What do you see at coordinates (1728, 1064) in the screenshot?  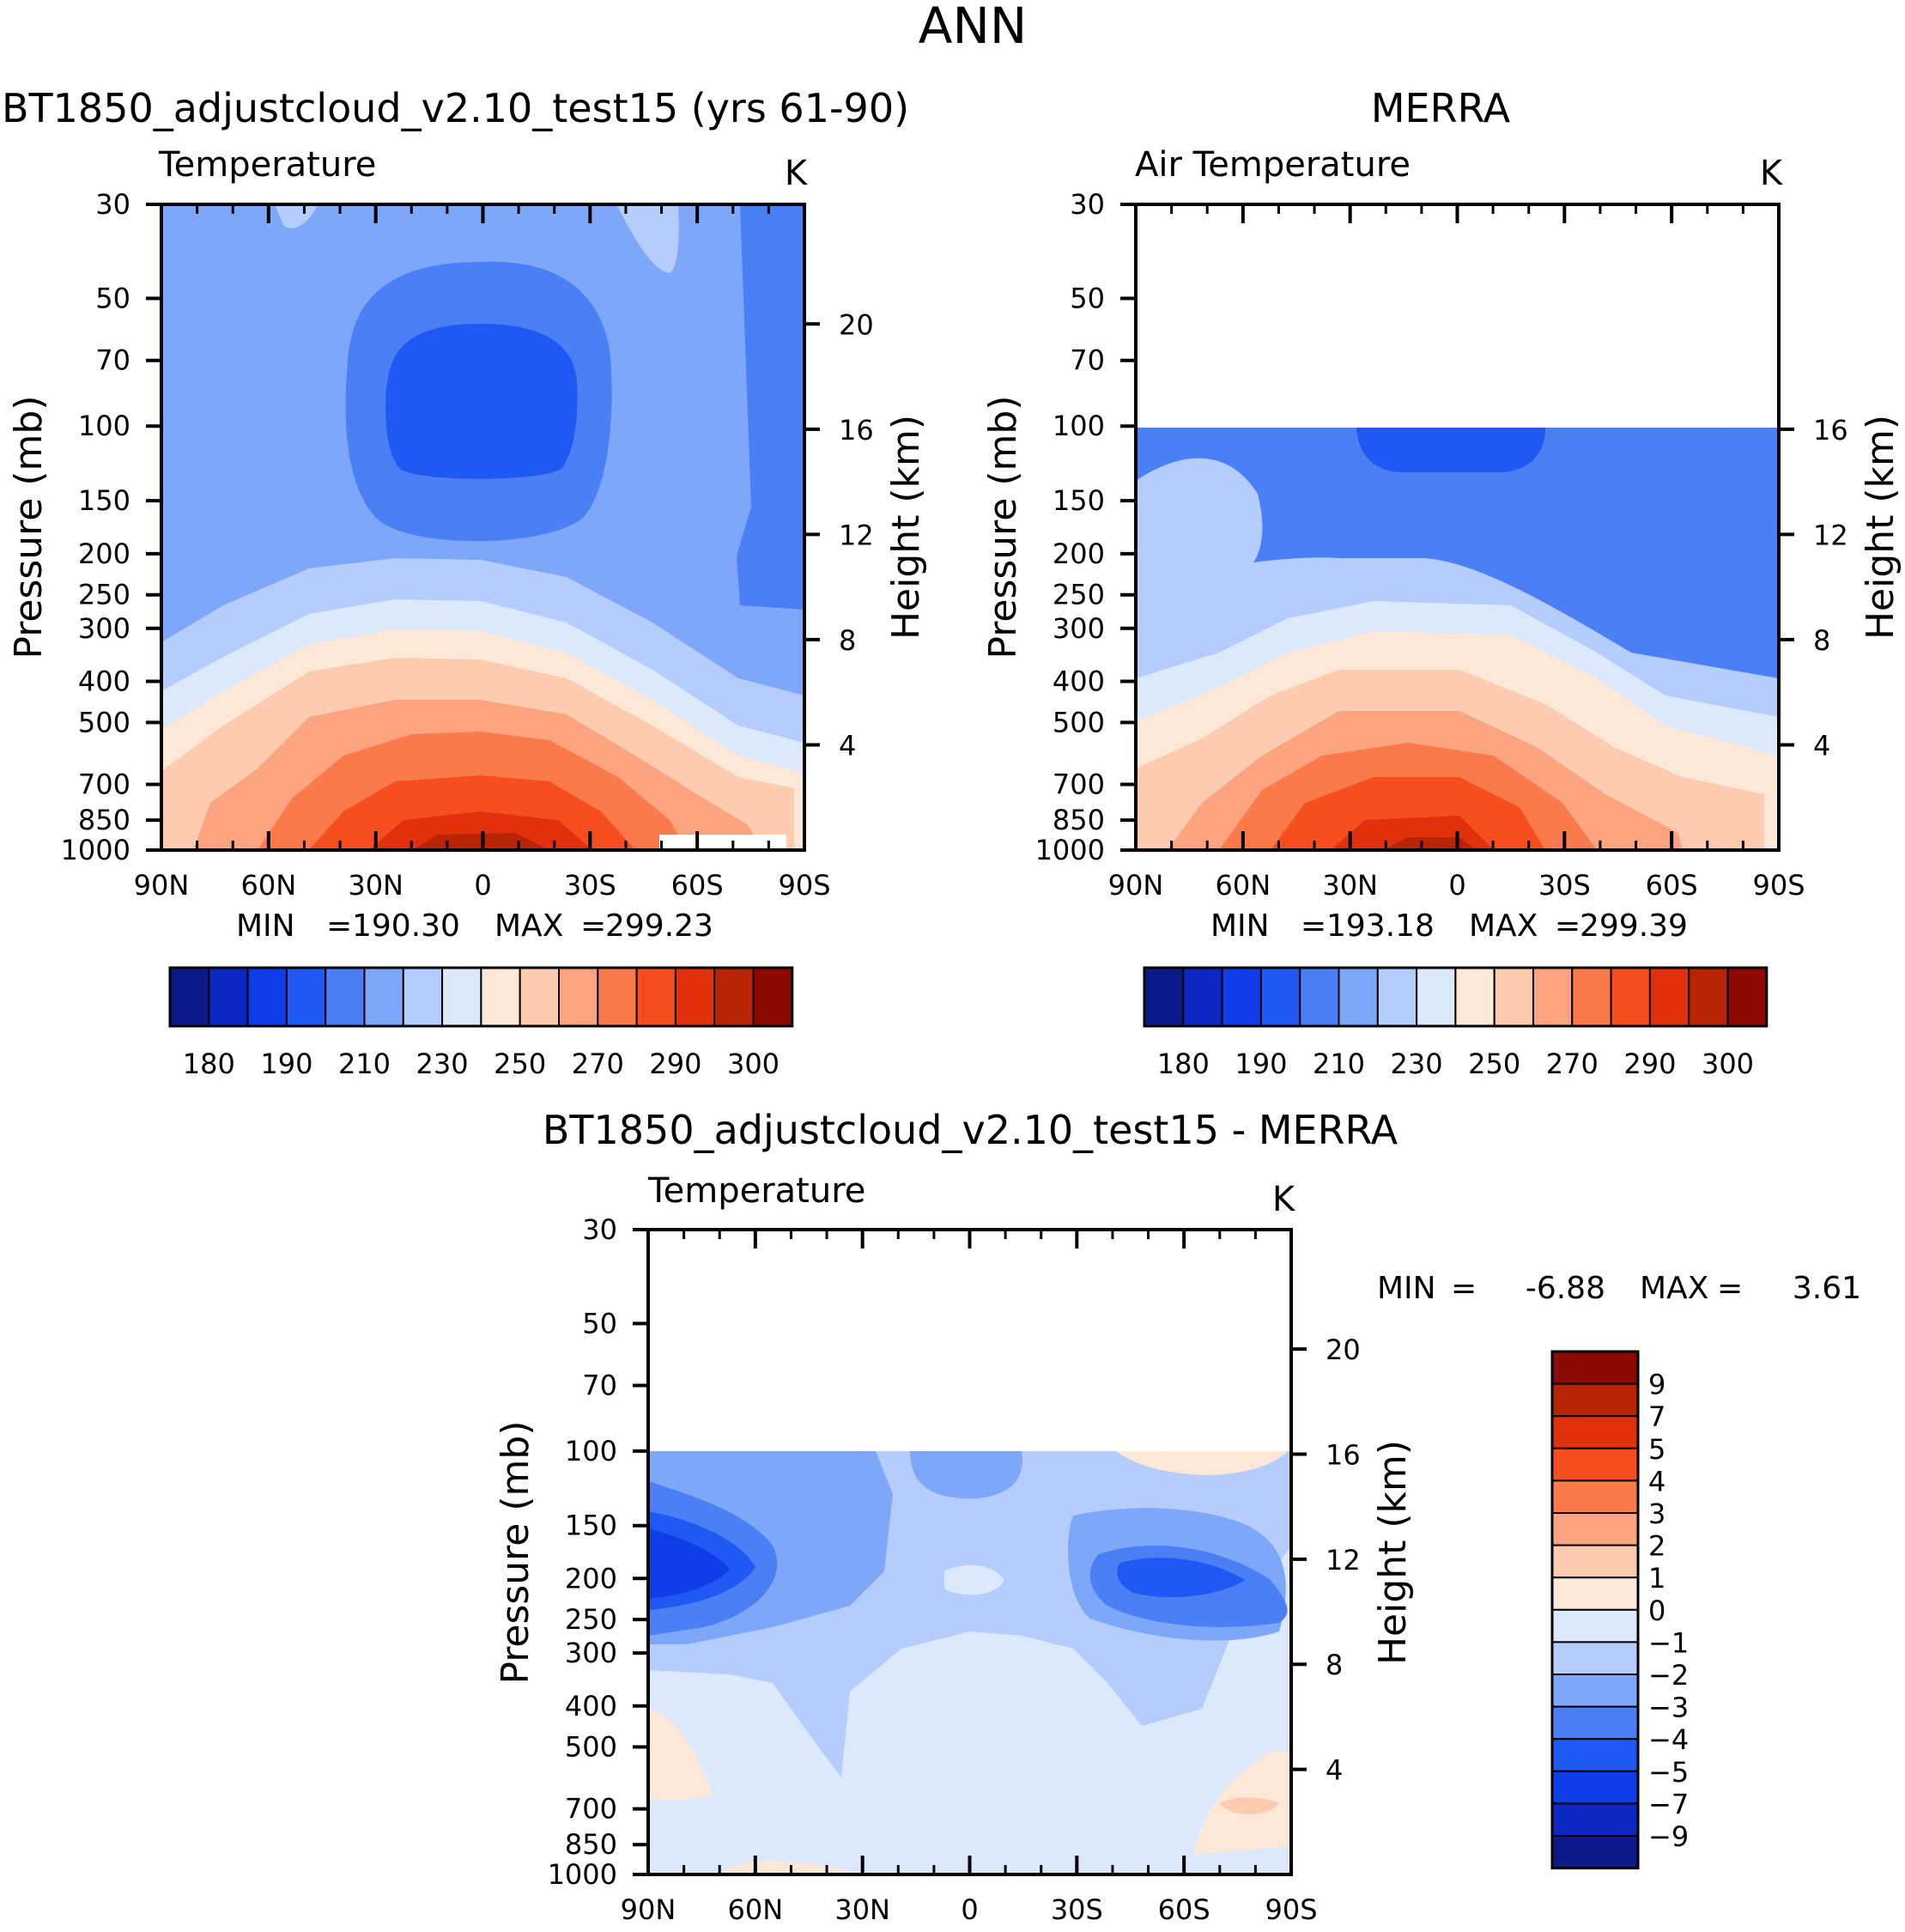 I see `colorbar-label: 300` at bounding box center [1728, 1064].